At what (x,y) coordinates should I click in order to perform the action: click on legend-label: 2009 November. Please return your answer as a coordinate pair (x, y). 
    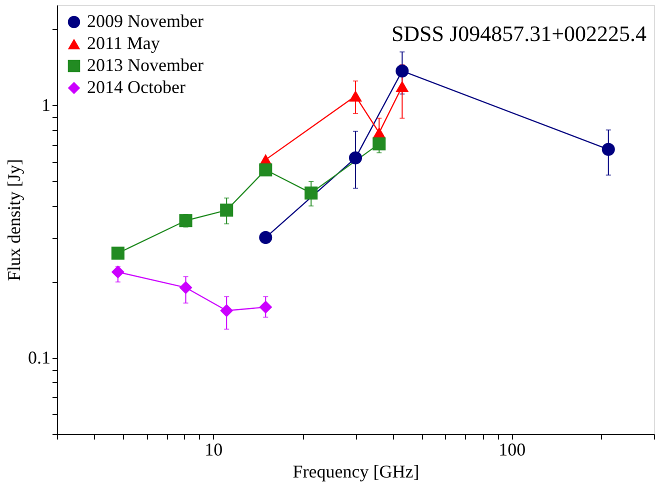
    Looking at the image, I should click on (145, 21).